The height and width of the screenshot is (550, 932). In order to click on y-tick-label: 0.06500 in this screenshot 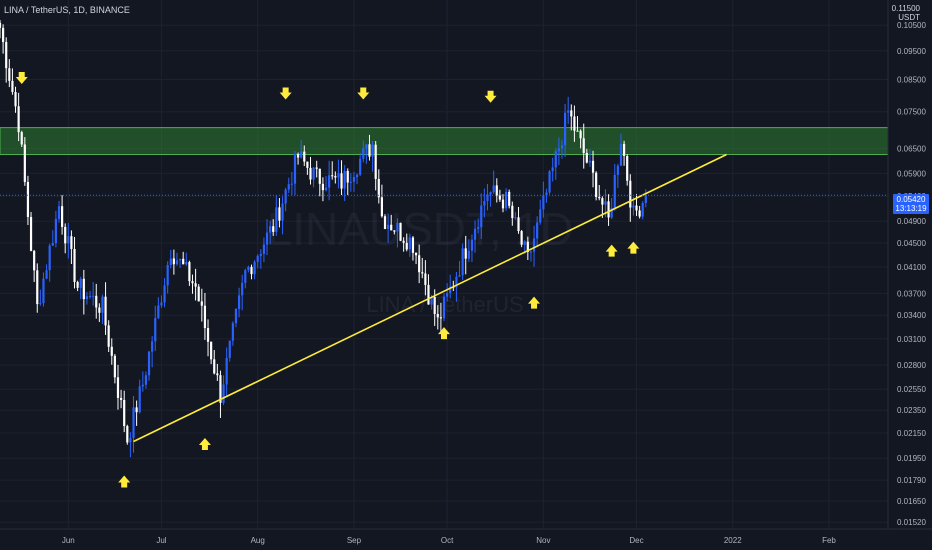, I will do `click(911, 148)`.